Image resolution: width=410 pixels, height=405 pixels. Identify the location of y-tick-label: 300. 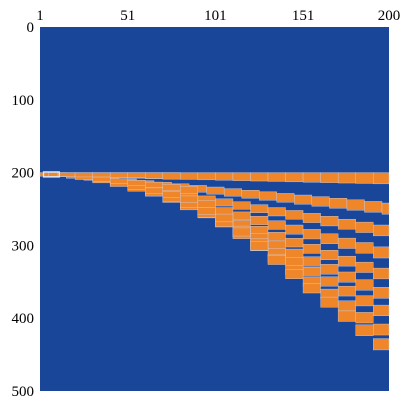
(23, 246).